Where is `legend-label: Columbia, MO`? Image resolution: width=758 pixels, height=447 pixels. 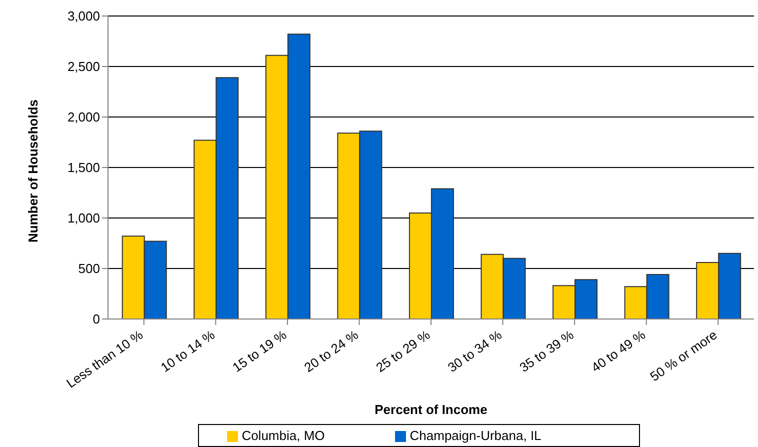
legend-label: Columbia, MO is located at coordinates (283, 435).